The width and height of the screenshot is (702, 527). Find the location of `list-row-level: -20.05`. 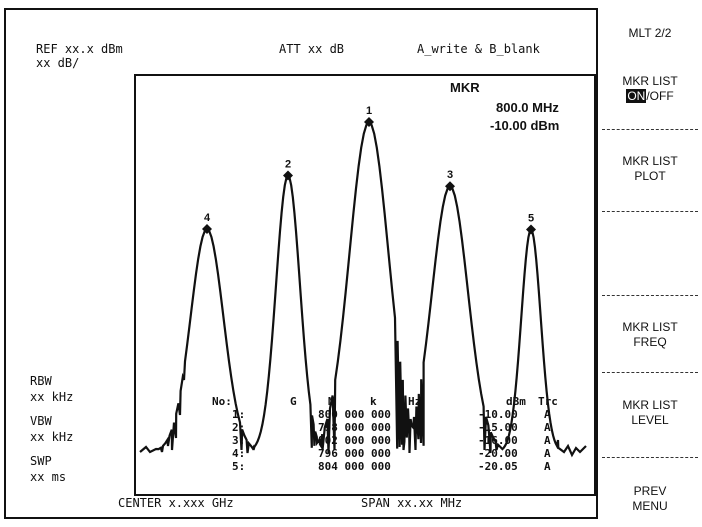

list-row-level: -20.05 is located at coordinates (498, 466).